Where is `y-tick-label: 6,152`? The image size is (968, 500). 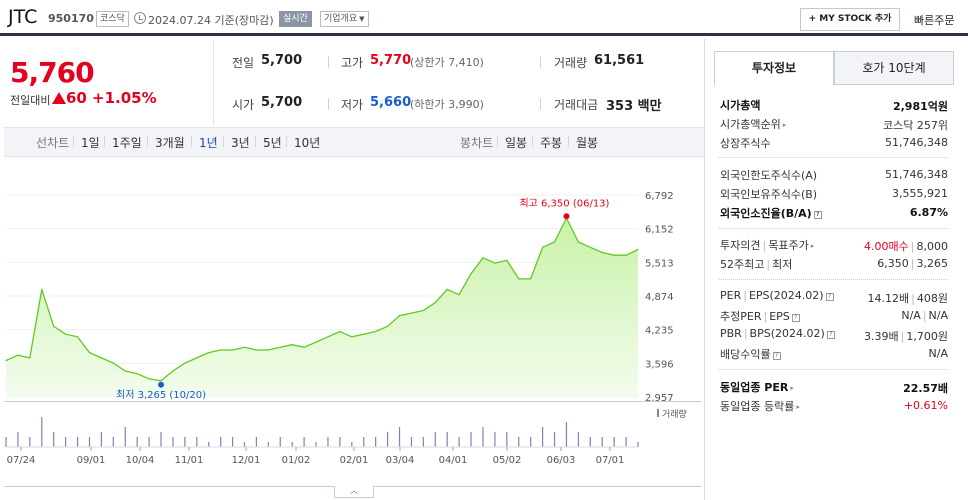 y-tick-label: 6,152 is located at coordinates (659, 230).